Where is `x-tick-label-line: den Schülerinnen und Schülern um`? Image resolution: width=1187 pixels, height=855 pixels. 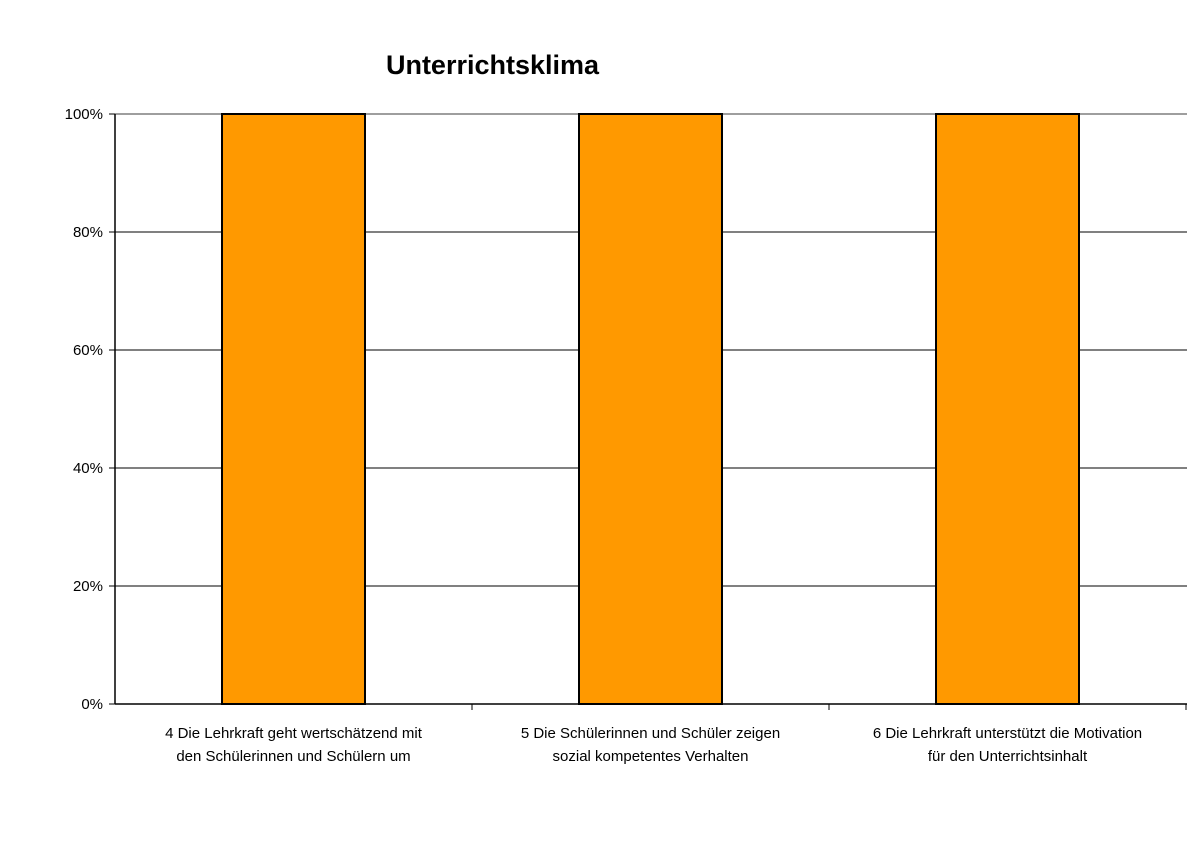 x-tick-label-line: den Schülerinnen und Schülern um is located at coordinates (293, 756).